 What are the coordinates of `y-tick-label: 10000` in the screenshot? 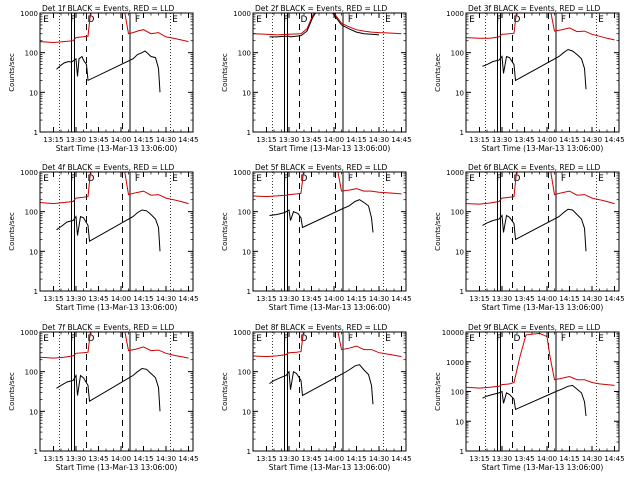 It's located at (453, 333).